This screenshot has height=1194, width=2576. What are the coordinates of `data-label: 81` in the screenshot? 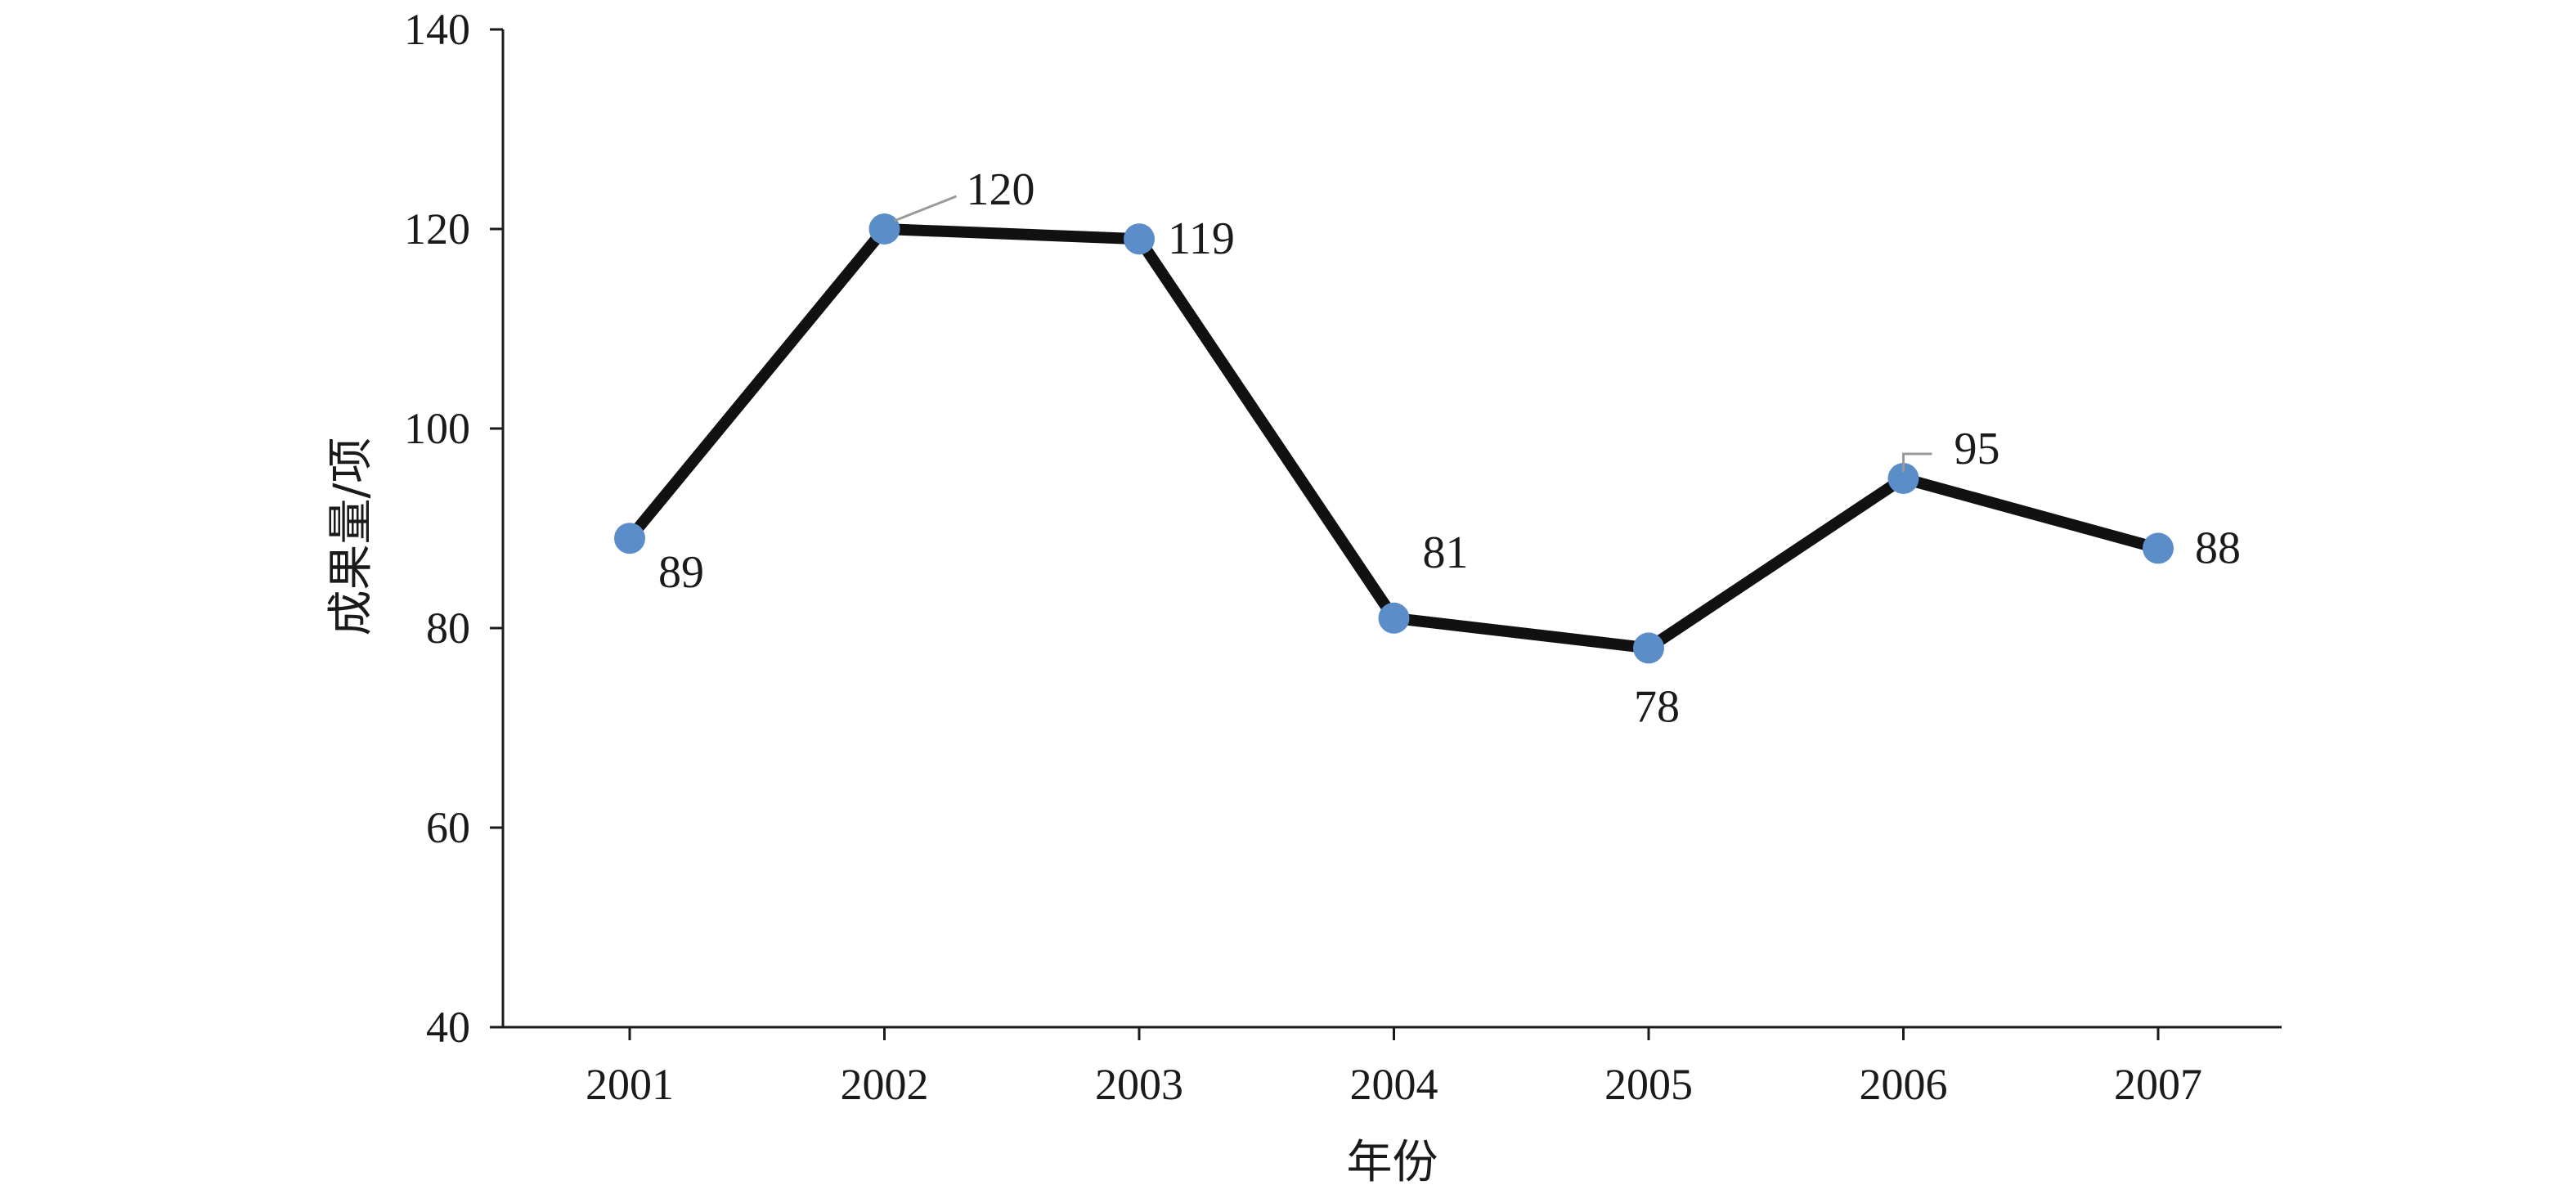 It's located at (1446, 552).